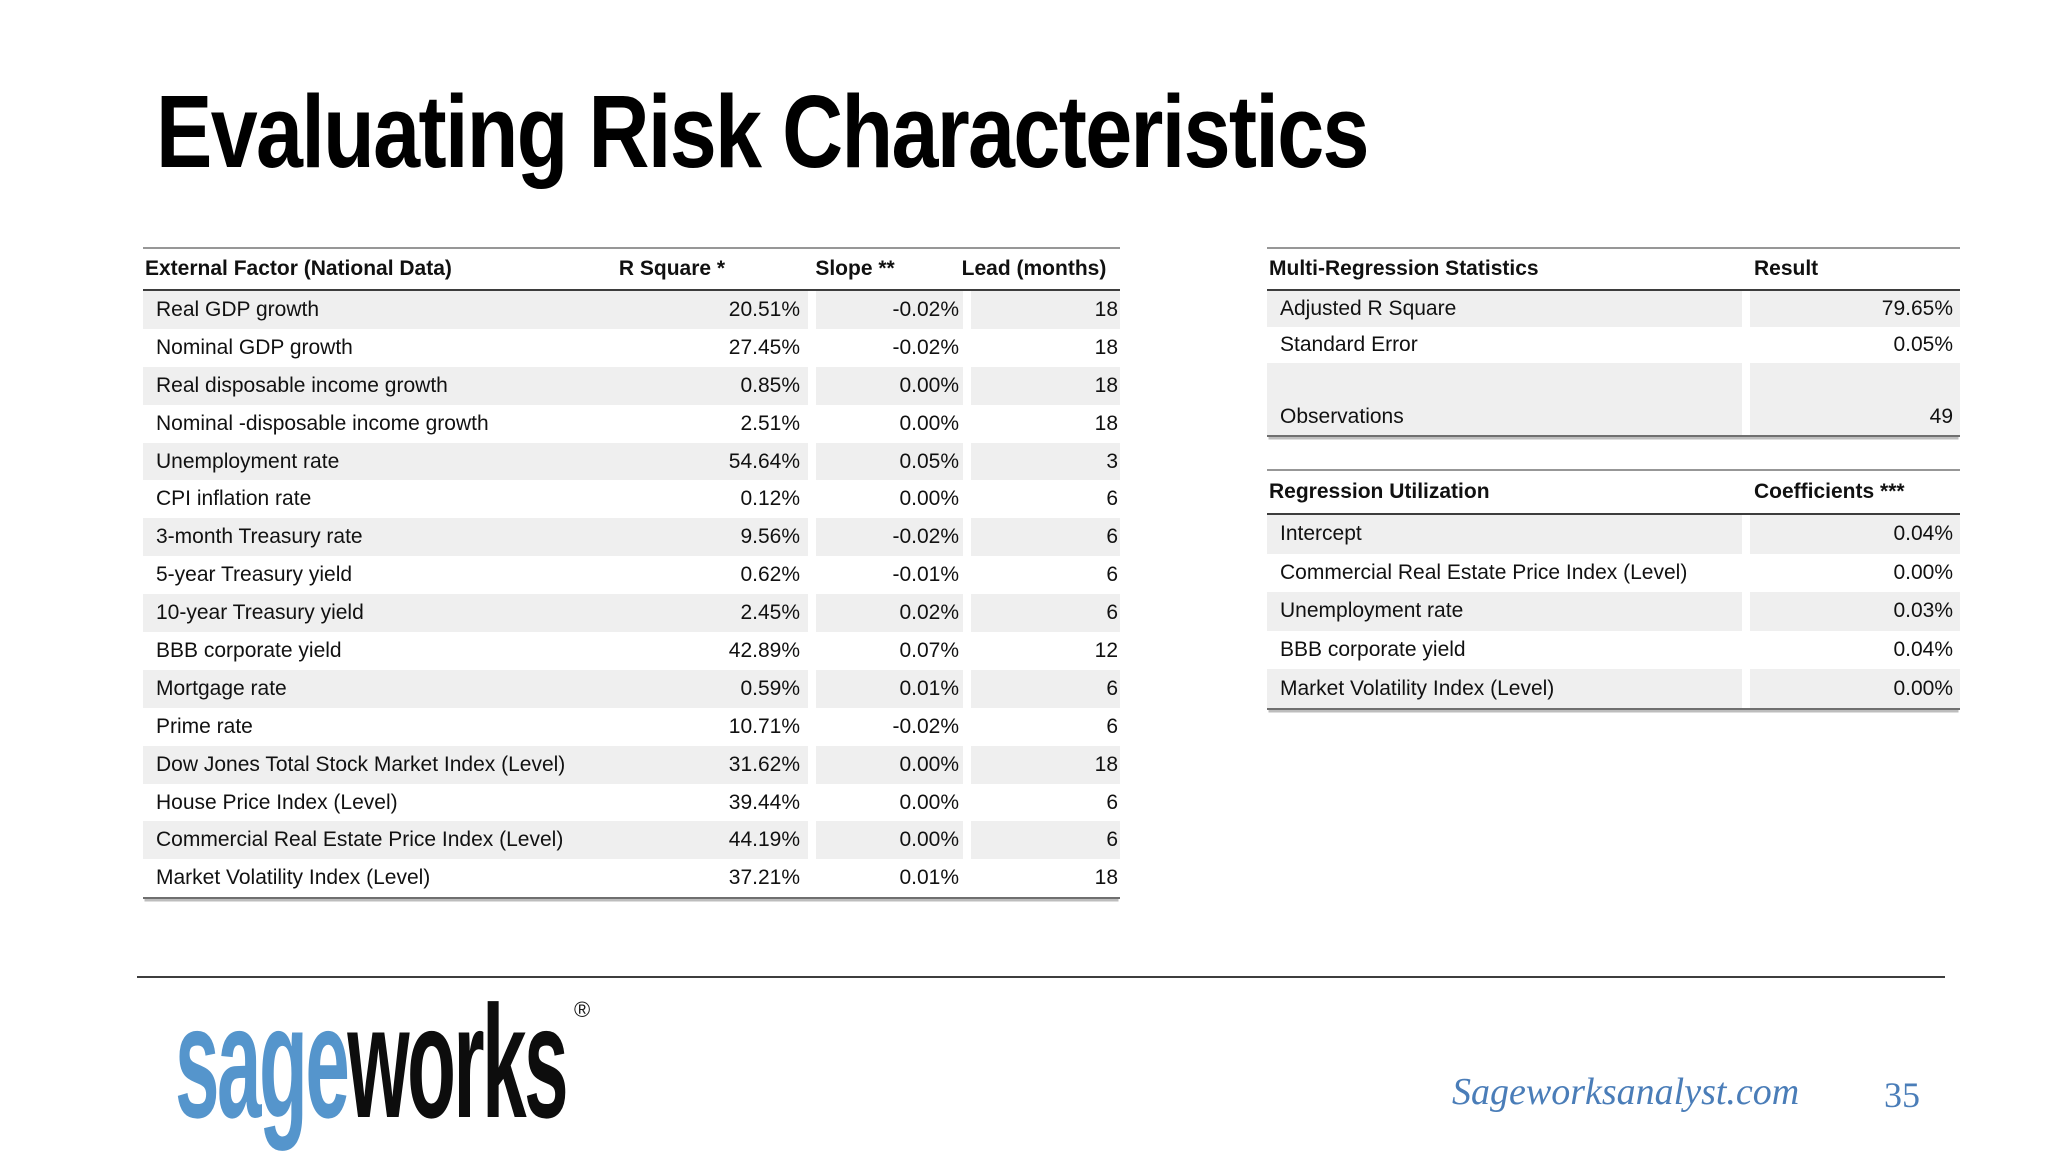 The width and height of the screenshot is (2048, 1152). What do you see at coordinates (1613, 492) in the screenshot?
I see `regression-utilization-table-header: Regression Utilization Coefficients ***` at bounding box center [1613, 492].